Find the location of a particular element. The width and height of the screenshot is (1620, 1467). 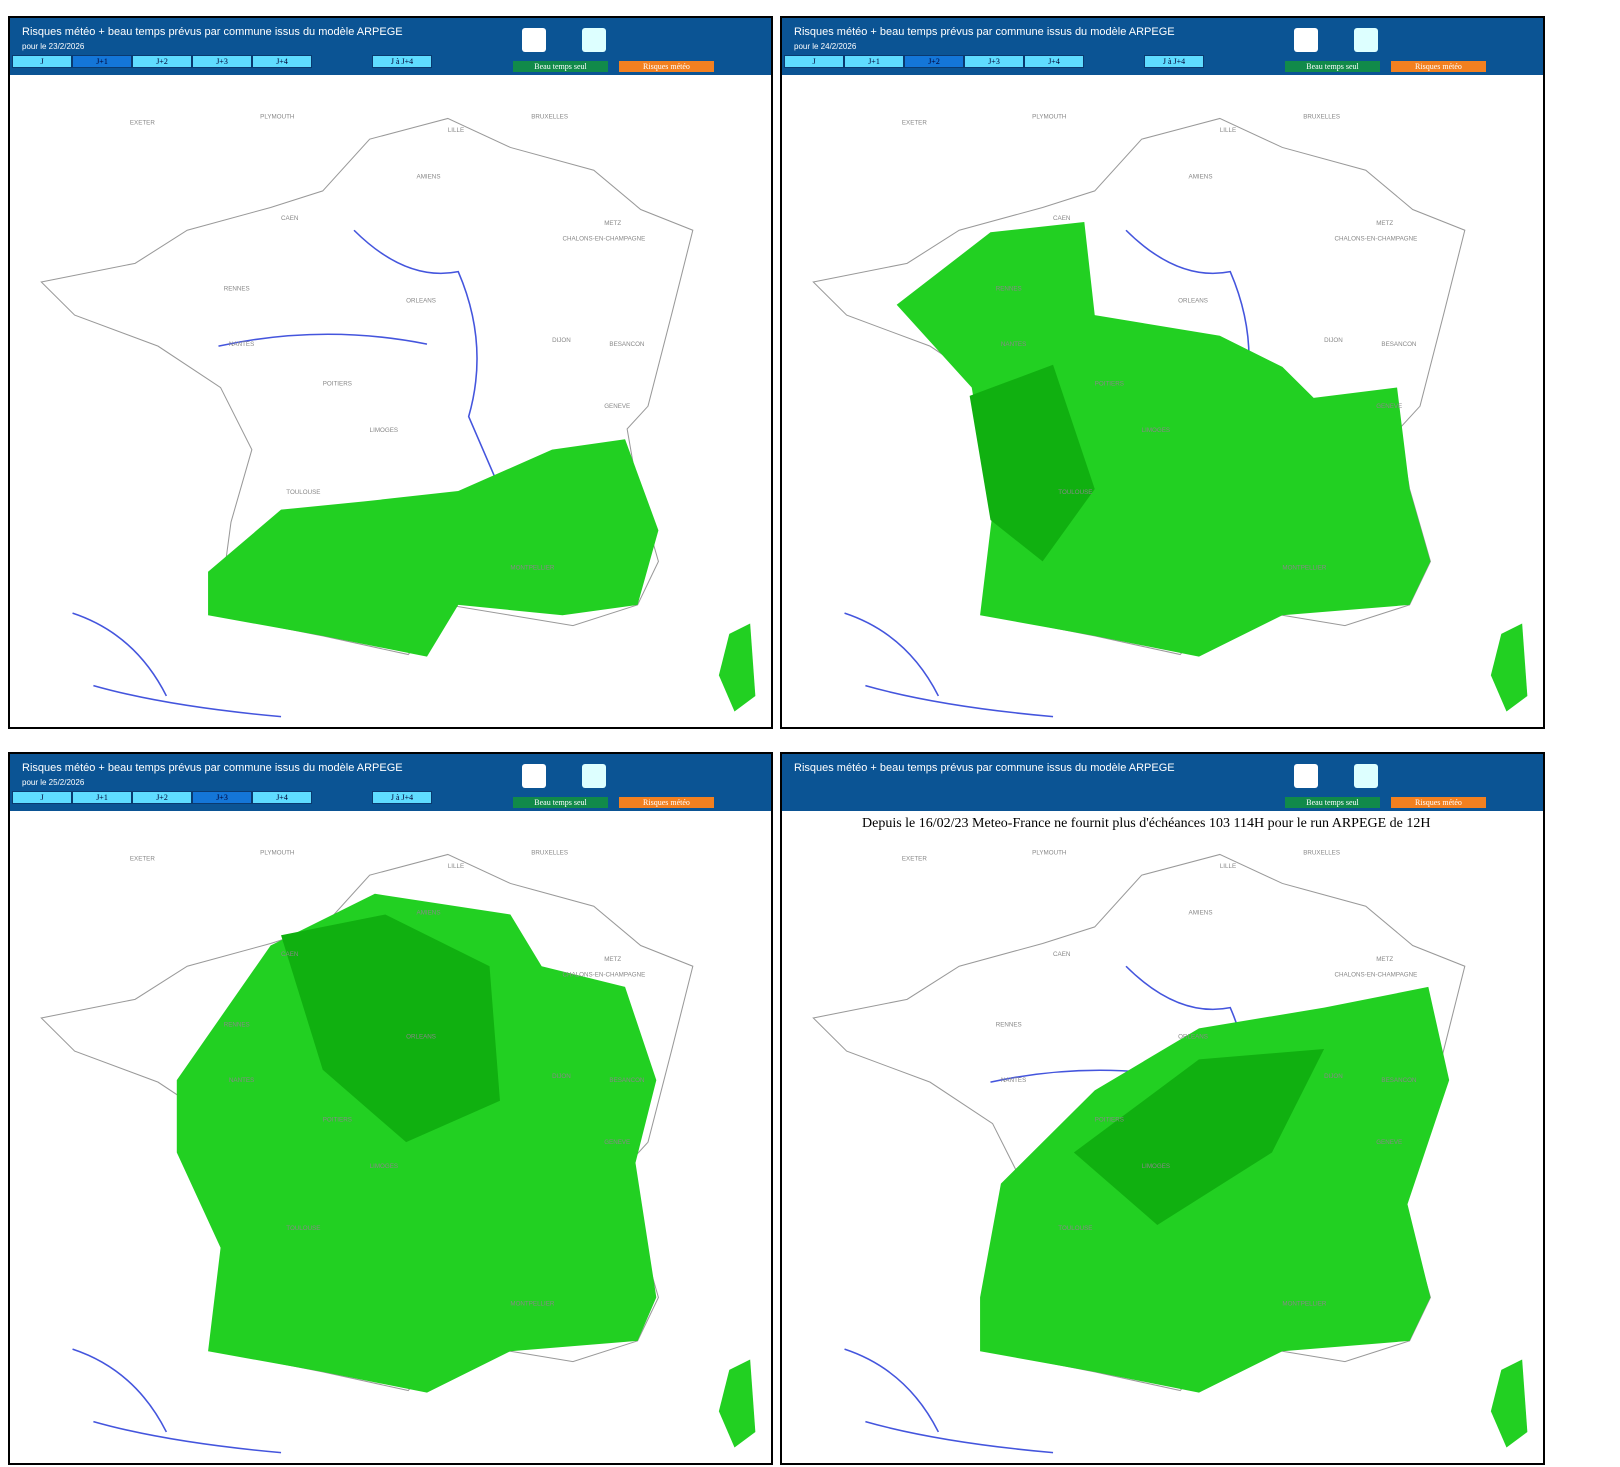

date: pour le 24/2/2026 is located at coordinates (825, 46).